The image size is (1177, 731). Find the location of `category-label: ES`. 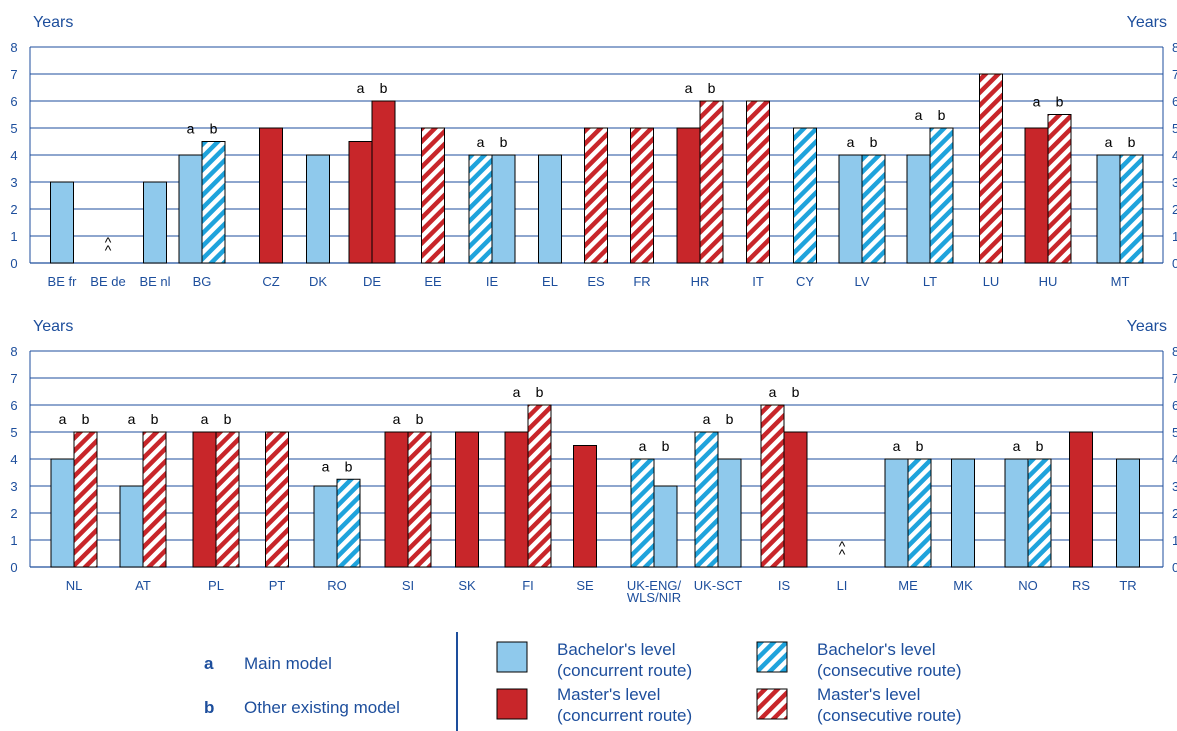

category-label: ES is located at coordinates (596, 281).